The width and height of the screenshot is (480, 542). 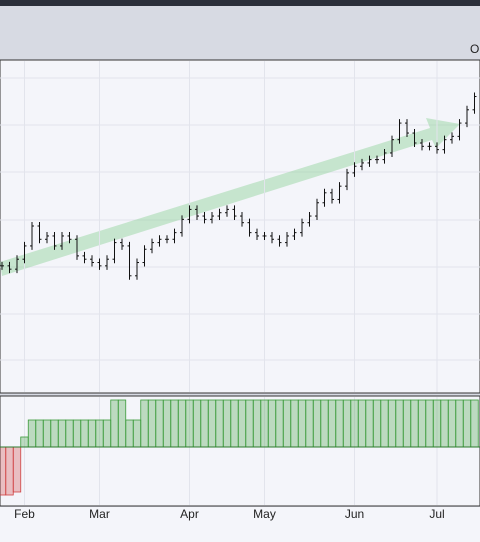 What do you see at coordinates (189, 514) in the screenshot?
I see `x-tick-label: Apr` at bounding box center [189, 514].